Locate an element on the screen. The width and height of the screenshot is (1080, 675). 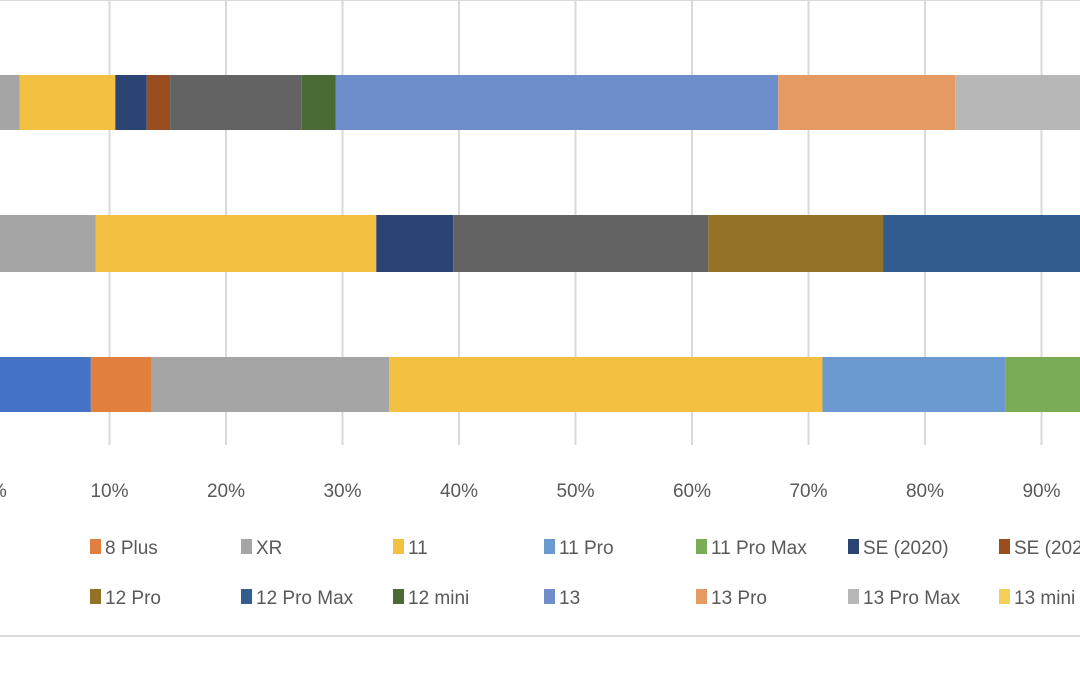
bar-segment-se-2022- is located at coordinates (158, 102).